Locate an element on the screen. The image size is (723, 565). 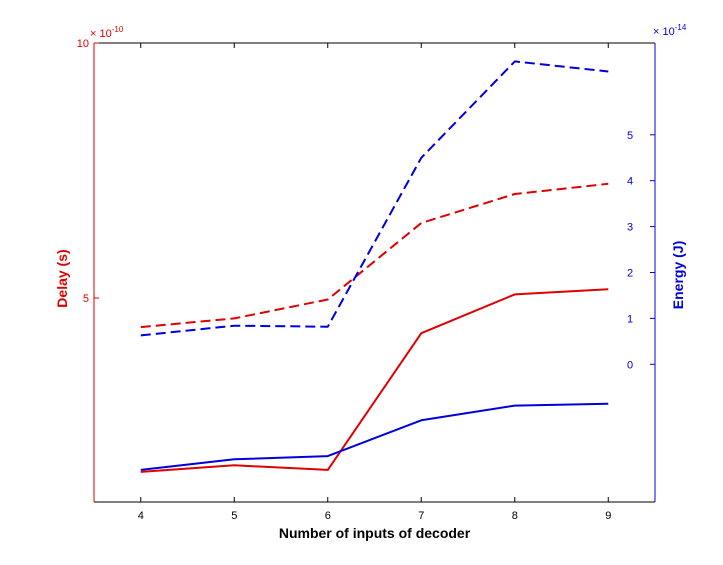
right-y-tick-label: 4 is located at coordinates (630, 182).